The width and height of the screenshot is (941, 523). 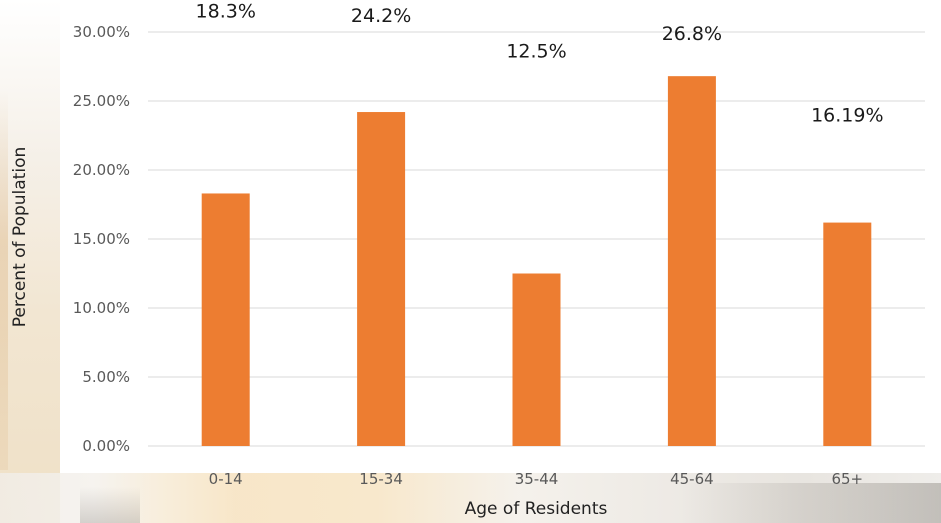 I want to click on y-axis-ticks: 0.00% 5.00% 10.00% 15.00% 20.00% 25.00% 30.00%, so click(x=101, y=239).